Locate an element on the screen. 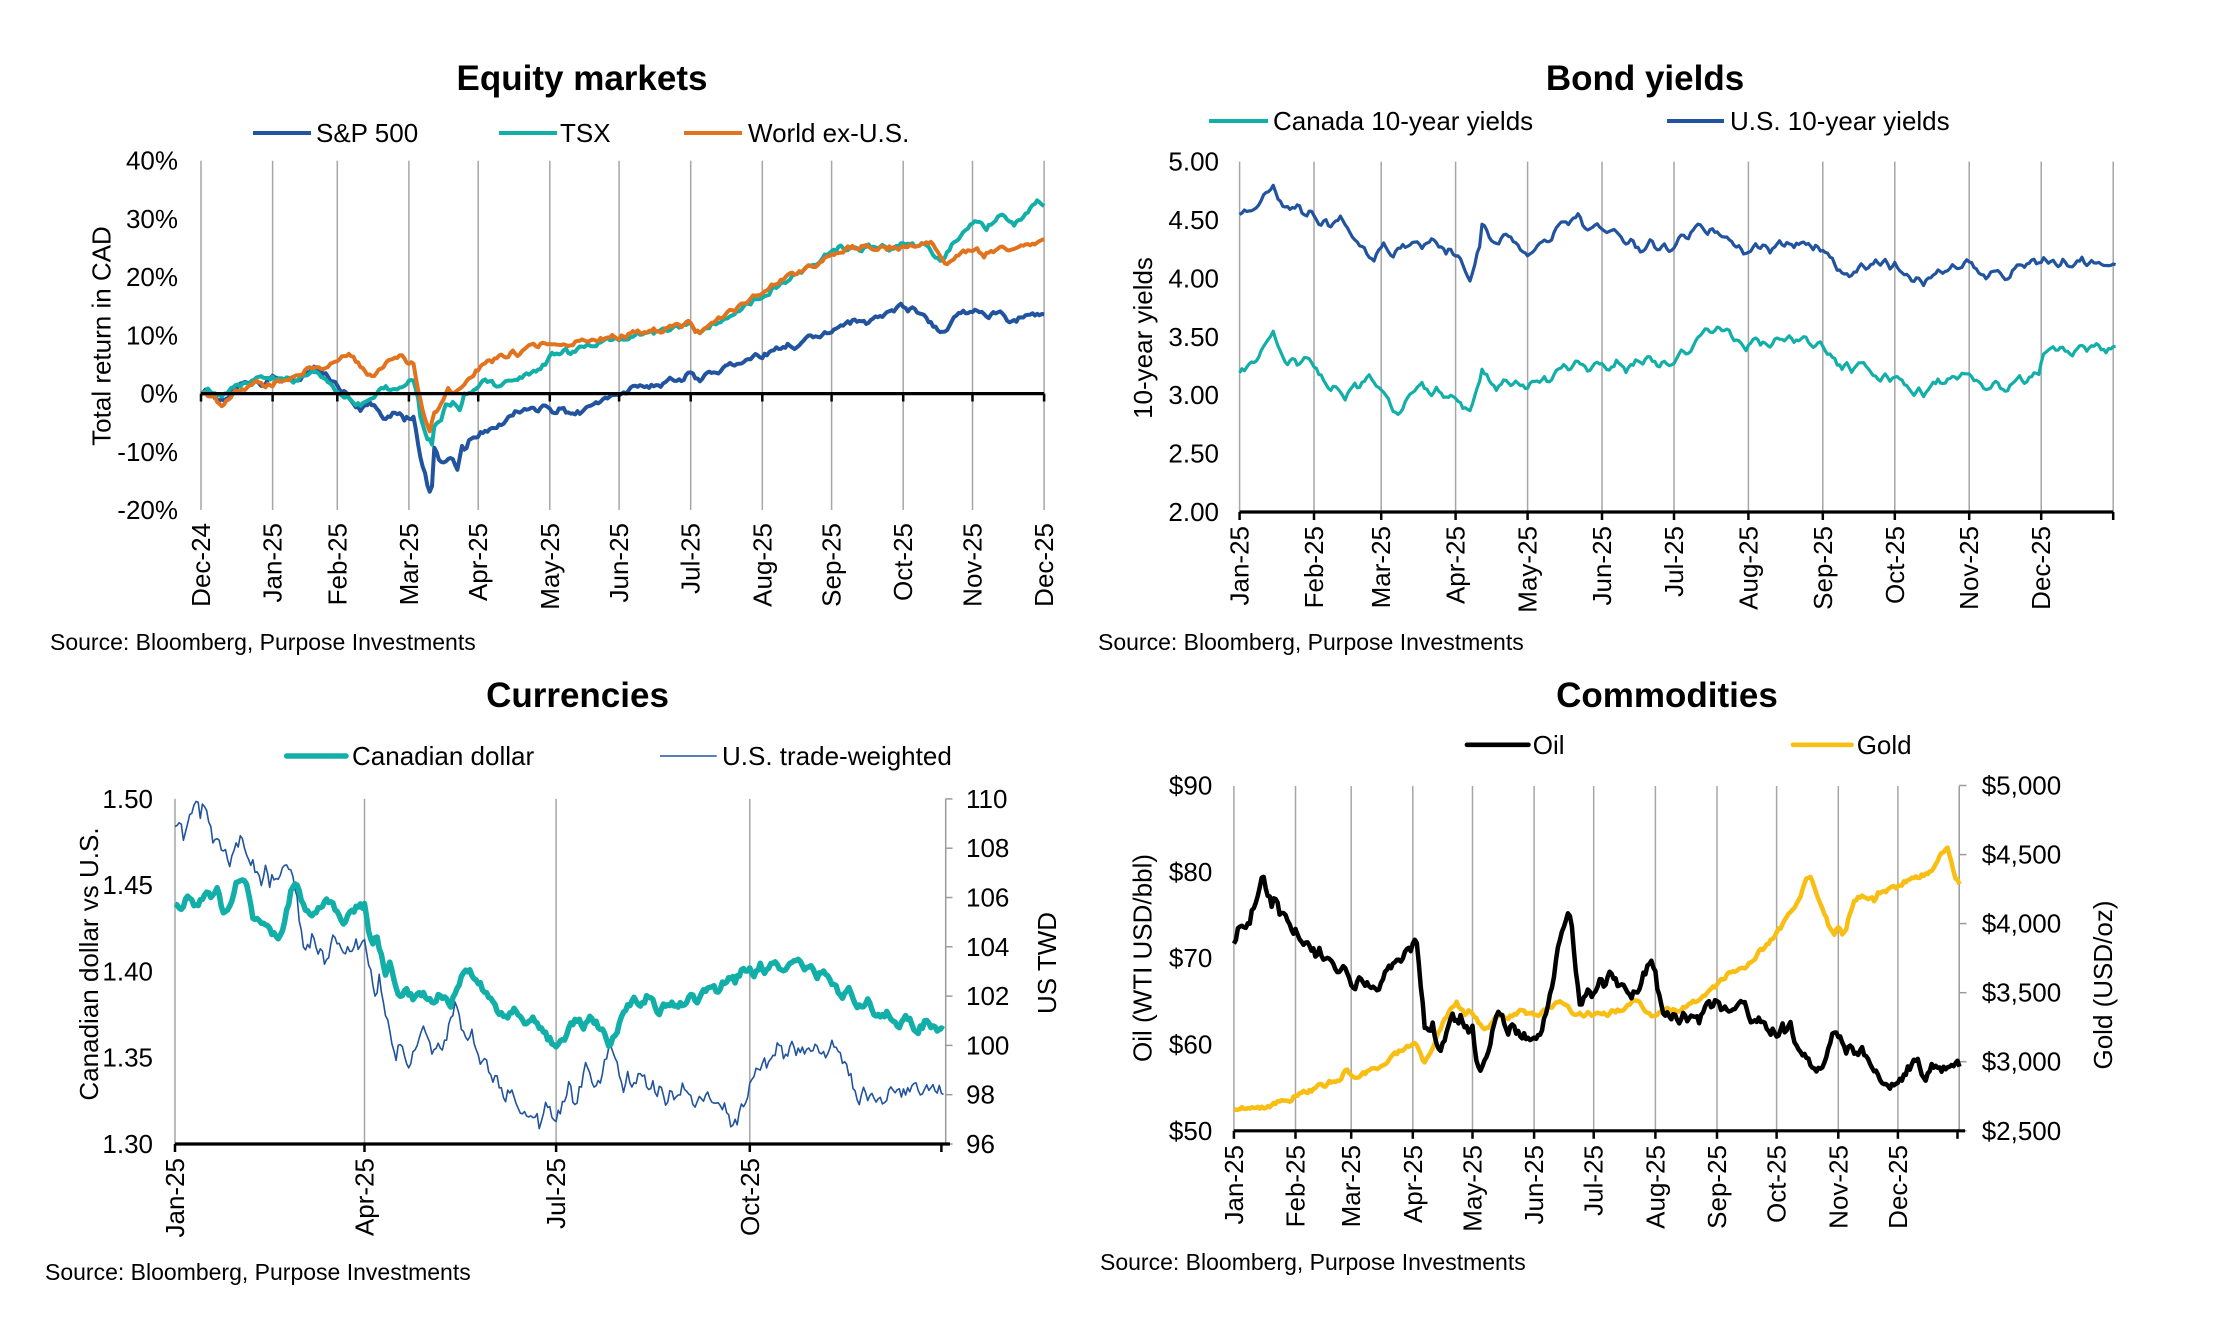 This screenshot has height=1333, width=2220. svg-text: U.S. trade-weighted is located at coordinates (837, 756).